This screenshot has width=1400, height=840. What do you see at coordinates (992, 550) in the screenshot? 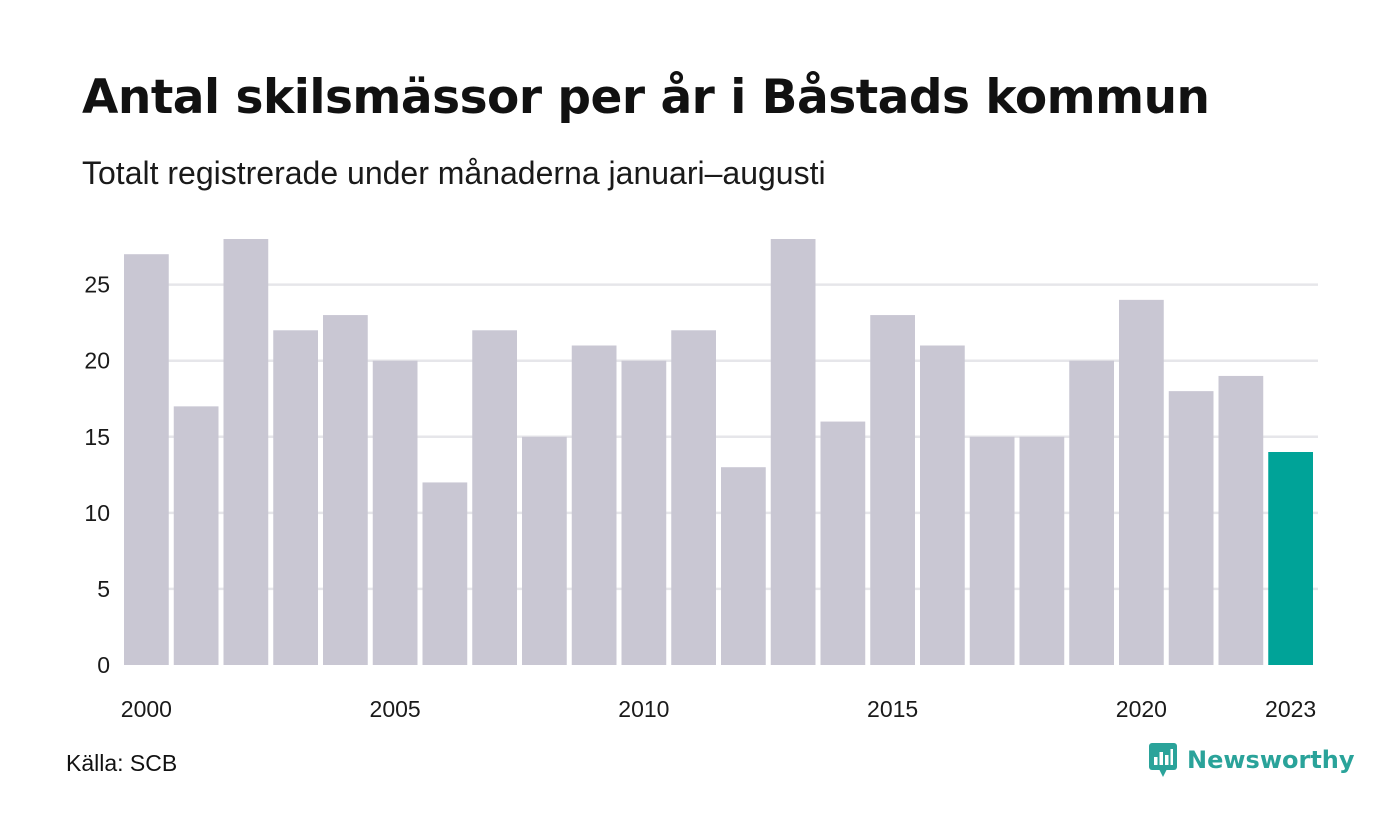
I see `bar-2017` at bounding box center [992, 550].